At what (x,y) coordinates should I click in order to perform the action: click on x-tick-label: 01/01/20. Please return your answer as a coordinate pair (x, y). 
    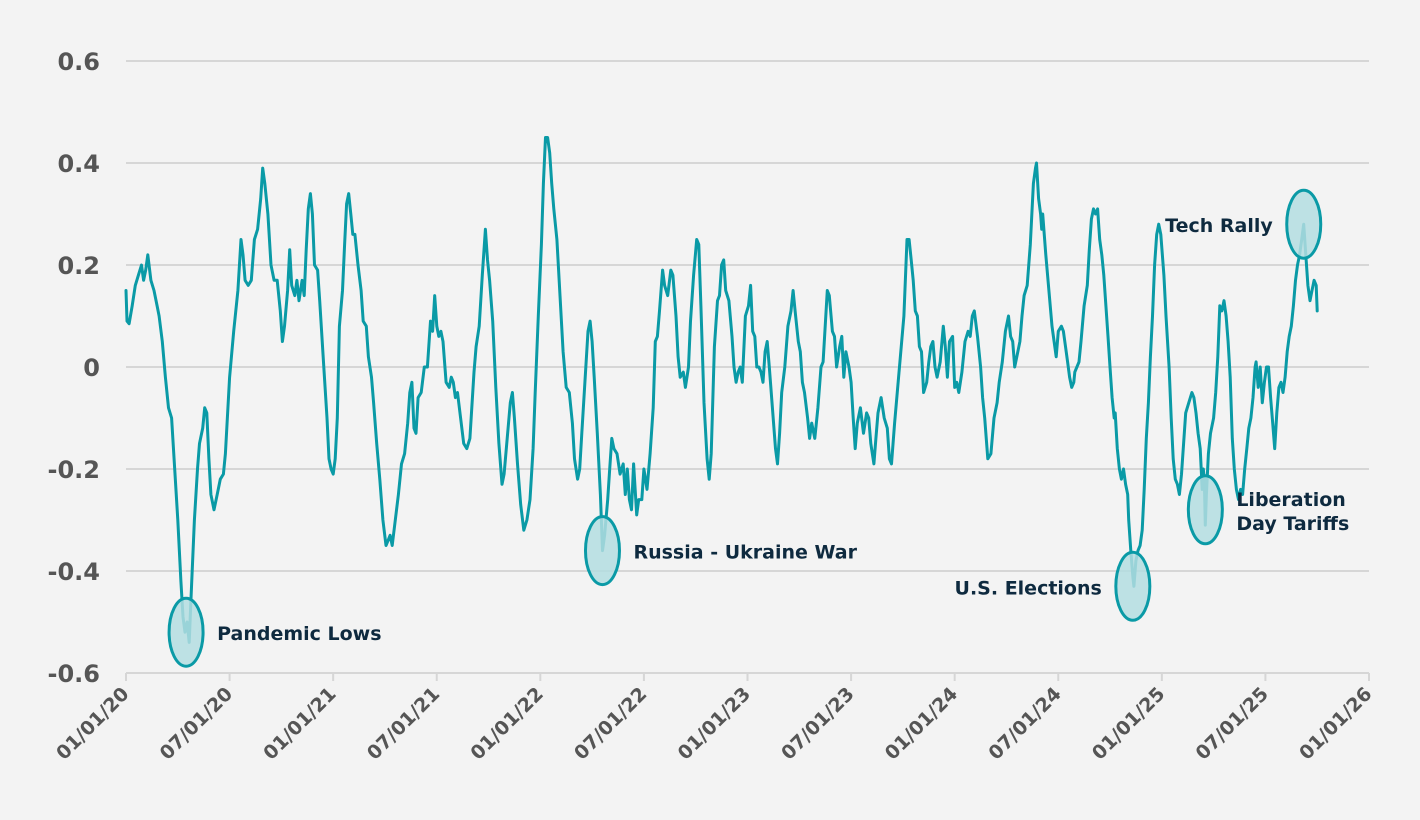
    Looking at the image, I should click on (92, 723).